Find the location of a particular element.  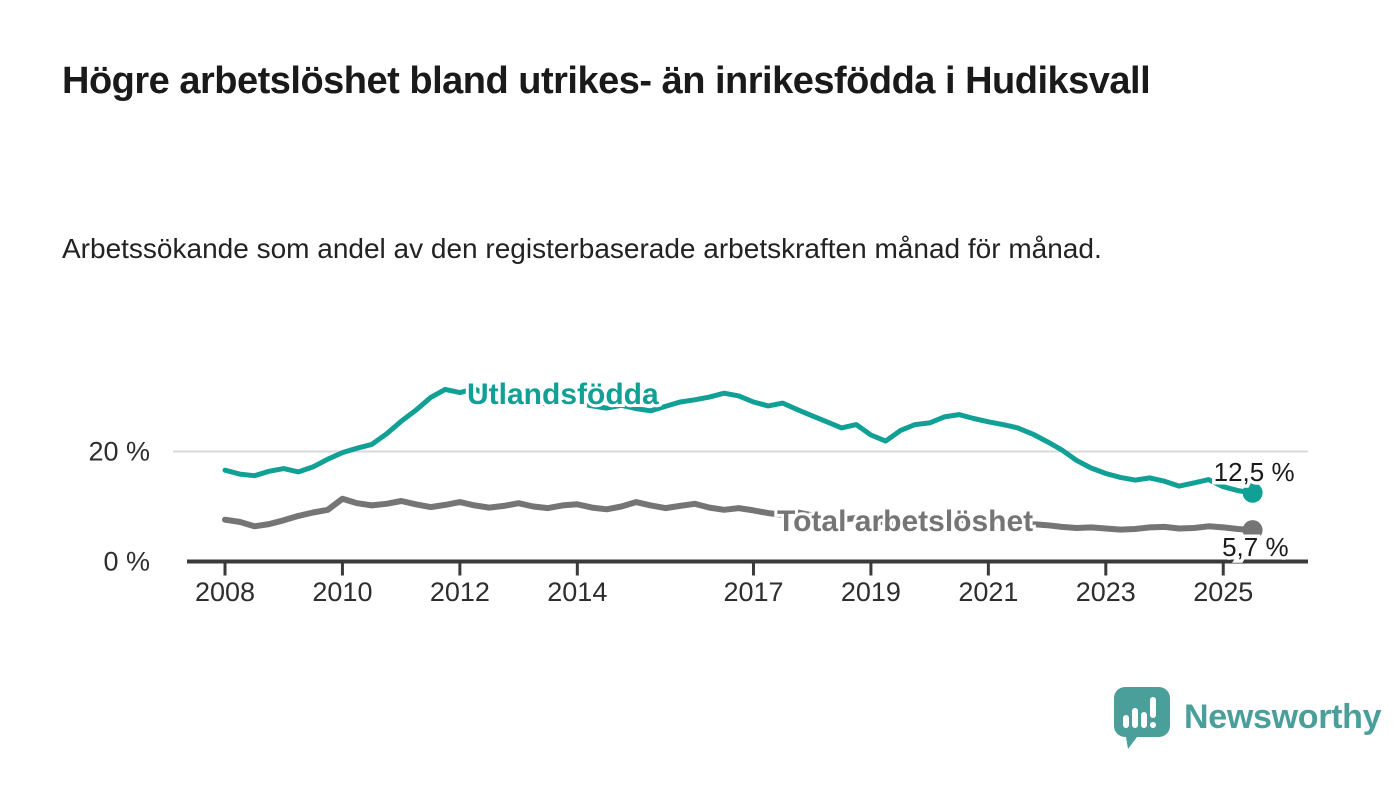

series-end-value: 12,5 % is located at coordinates (1254, 472).